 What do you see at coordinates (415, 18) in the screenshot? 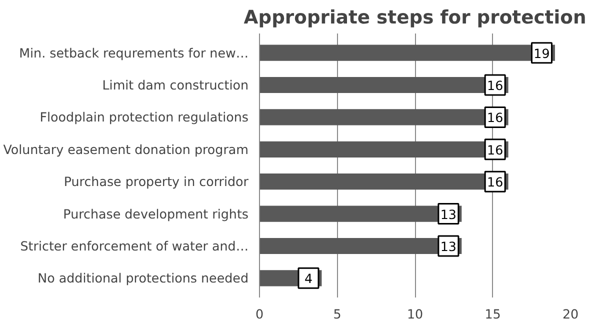
I see `chart-title: Appropriate steps for protection` at bounding box center [415, 18].